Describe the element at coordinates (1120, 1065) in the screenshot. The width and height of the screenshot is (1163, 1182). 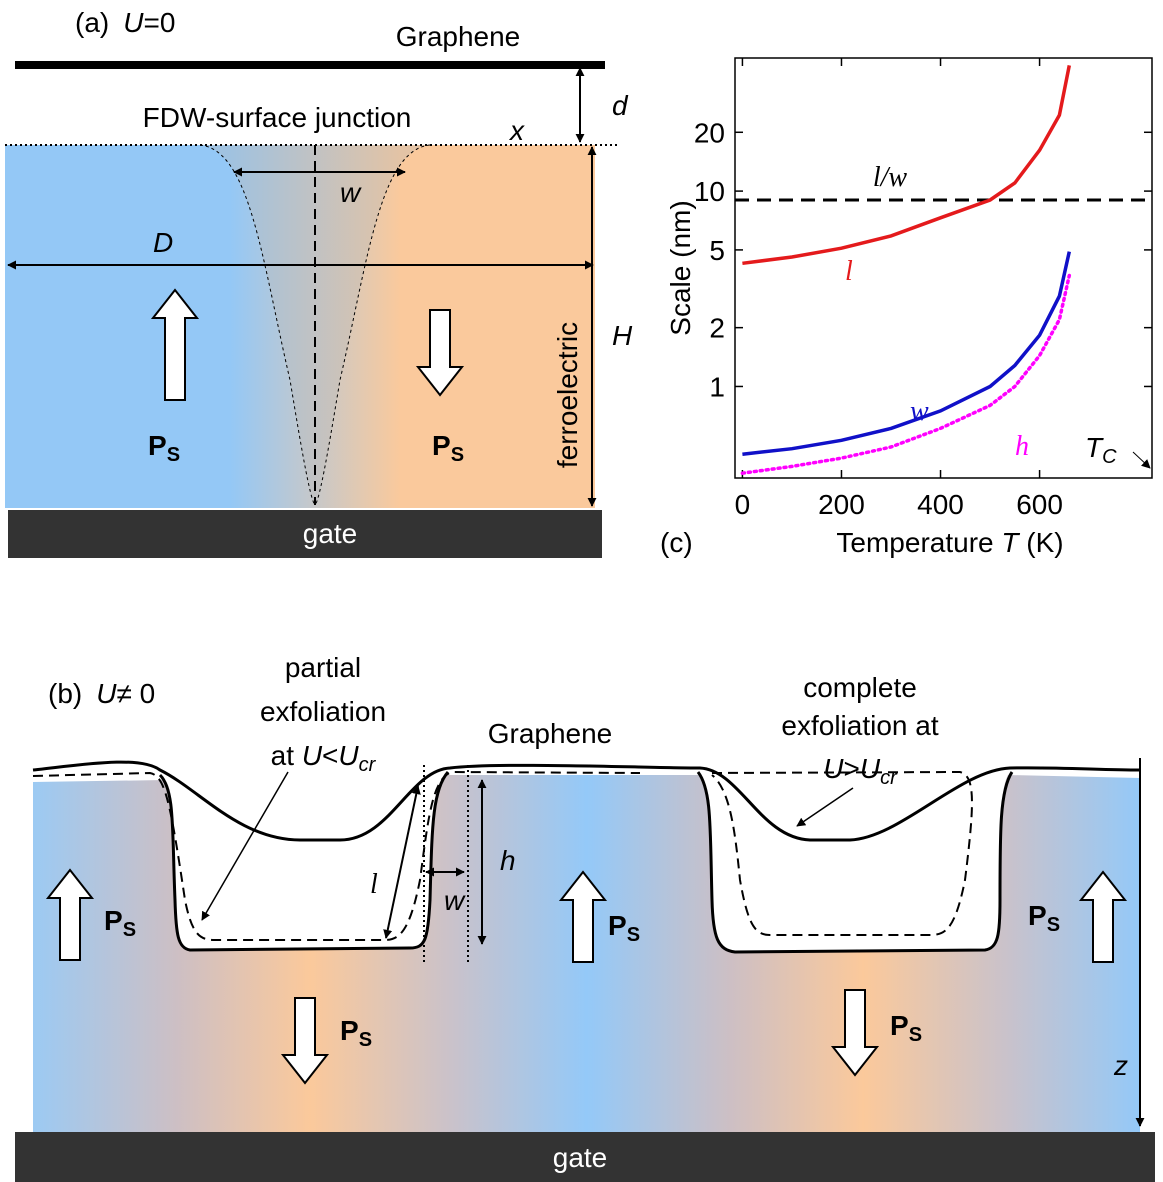
I see `z-label: z` at that location.